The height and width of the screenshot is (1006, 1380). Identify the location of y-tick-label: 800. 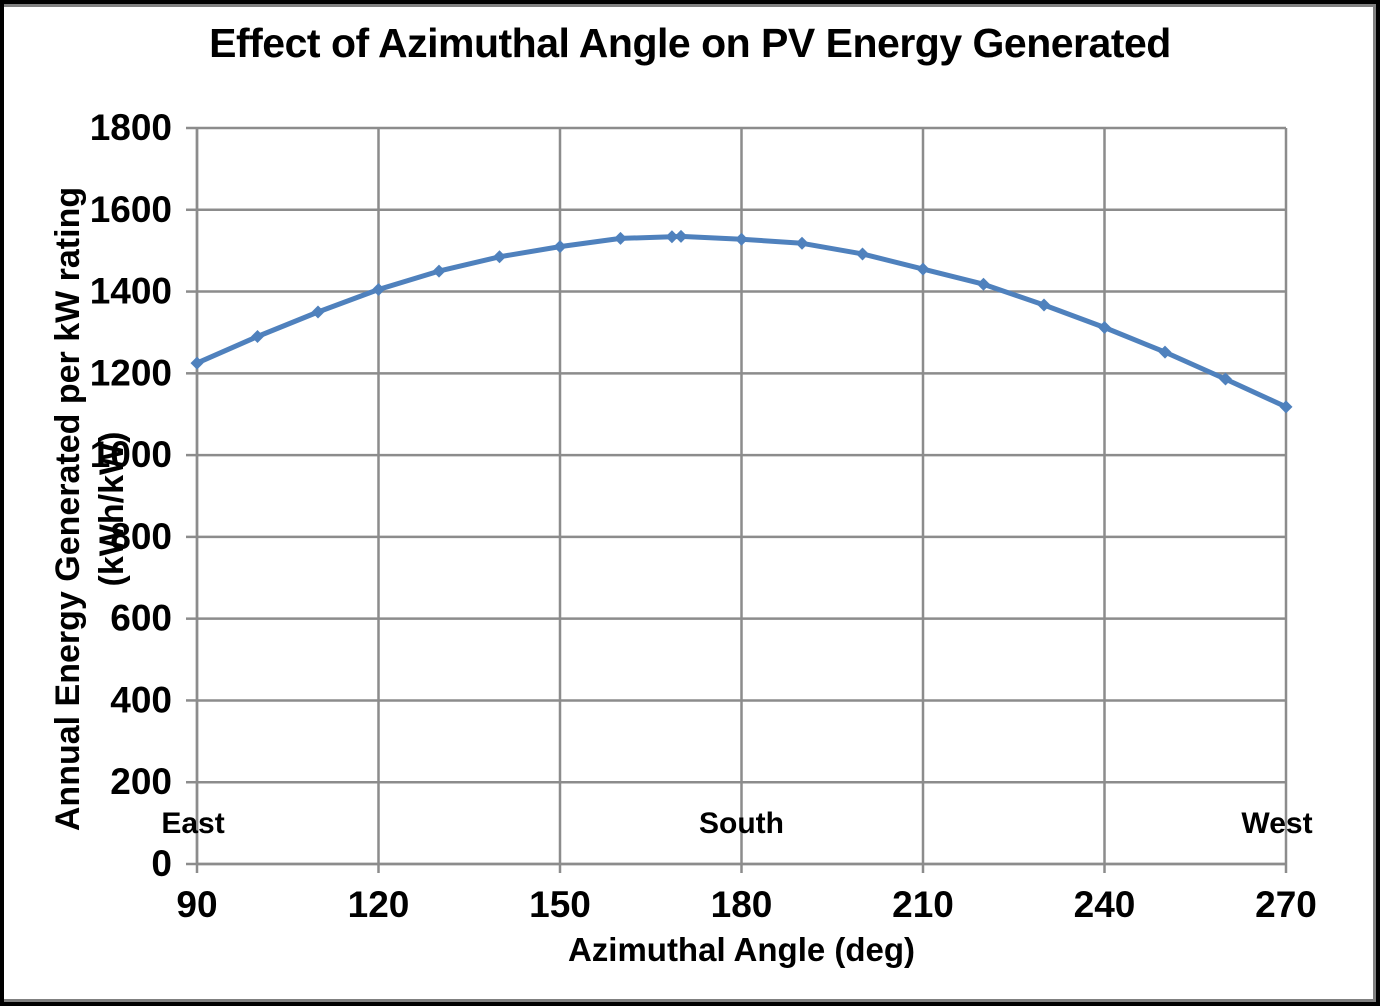
(141, 536).